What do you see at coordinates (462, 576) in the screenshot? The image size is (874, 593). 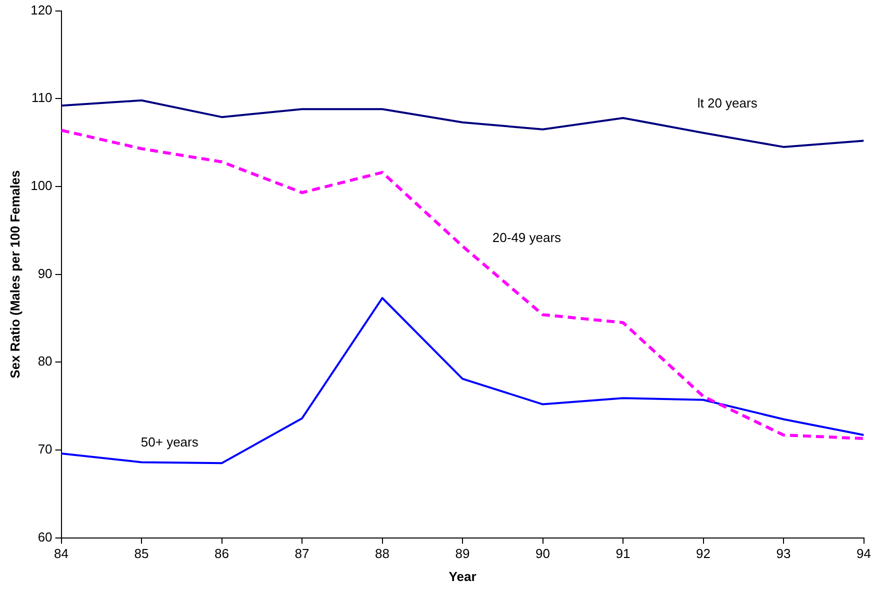 I see `x-axis-title: Year` at bounding box center [462, 576].